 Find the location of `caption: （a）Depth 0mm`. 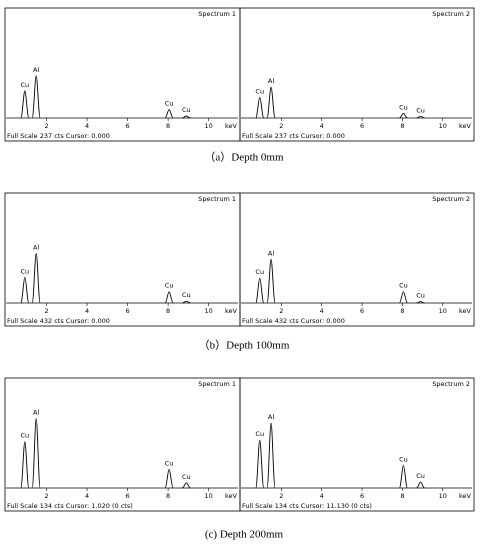

caption: （a）Depth 0mm is located at coordinates (244, 157).